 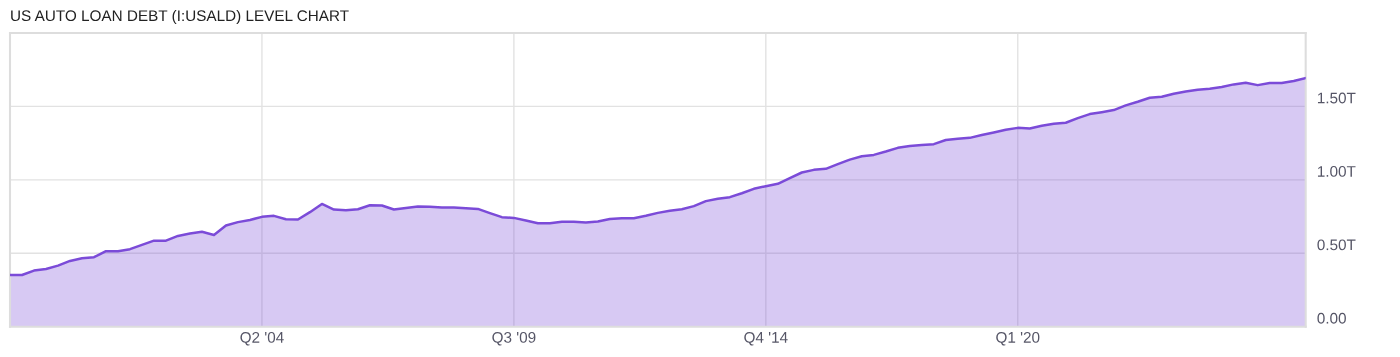 What do you see at coordinates (514, 338) in the screenshot?
I see `x-tick-label: Q3 '09` at bounding box center [514, 338].